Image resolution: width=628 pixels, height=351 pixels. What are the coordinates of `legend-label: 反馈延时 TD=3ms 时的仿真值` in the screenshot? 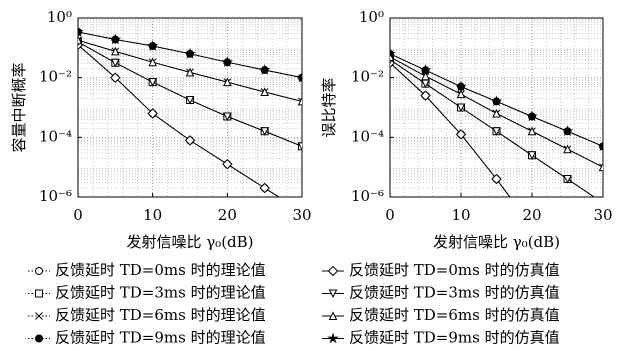 It's located at (454, 293).